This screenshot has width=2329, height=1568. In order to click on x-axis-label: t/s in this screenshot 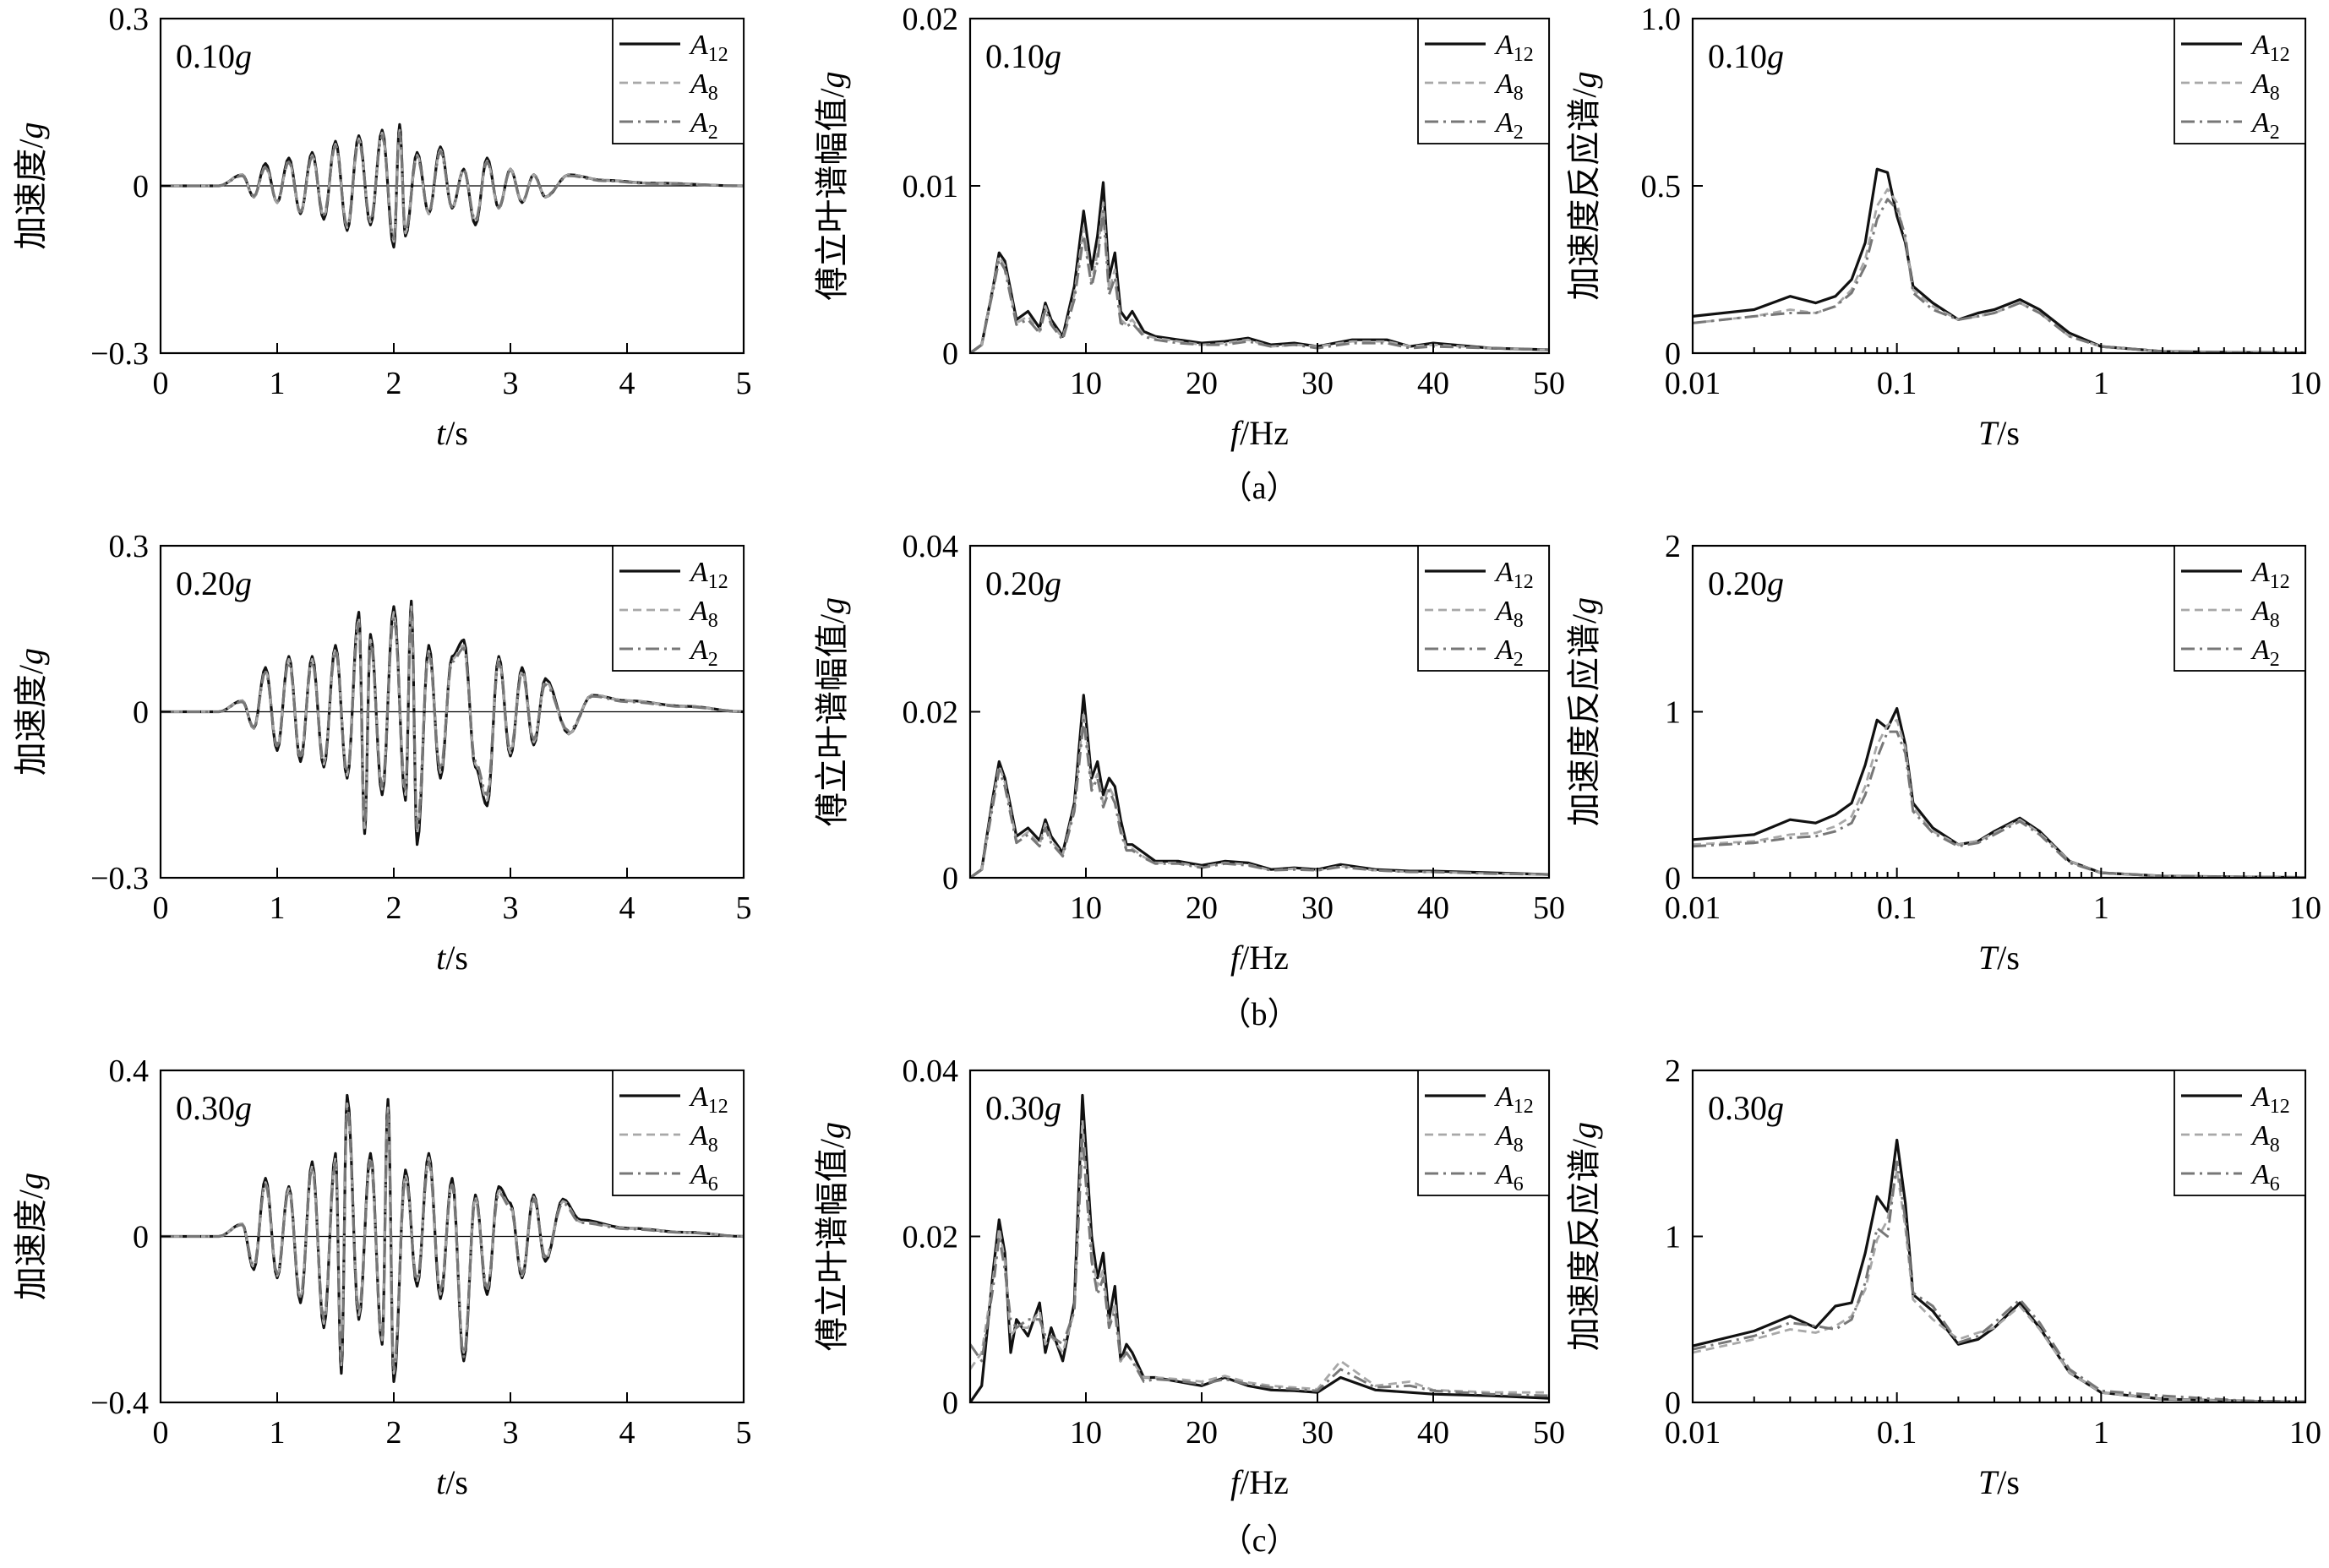, I will do `click(452, 433)`.